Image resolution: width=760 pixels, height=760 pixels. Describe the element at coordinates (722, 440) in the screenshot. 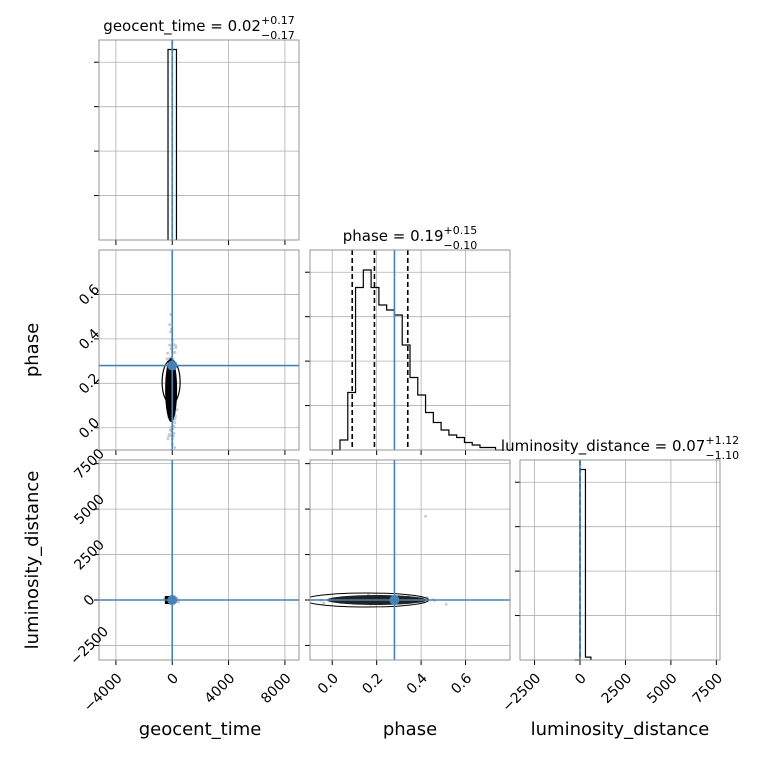

I see `hist-luminosity-distance-title-plus: +1.12` at that location.